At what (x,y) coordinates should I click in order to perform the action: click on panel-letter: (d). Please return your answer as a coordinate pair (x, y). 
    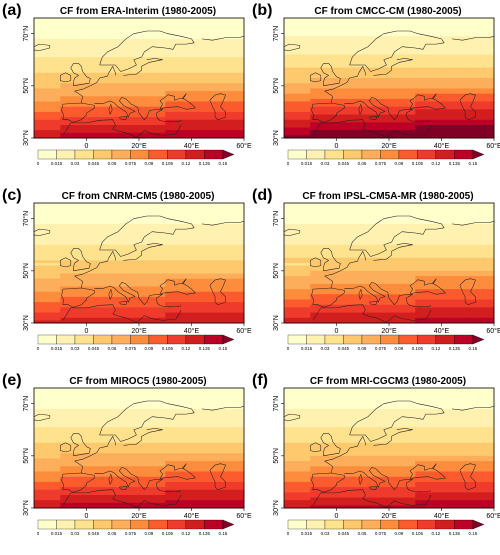
    Looking at the image, I should click on (262, 195).